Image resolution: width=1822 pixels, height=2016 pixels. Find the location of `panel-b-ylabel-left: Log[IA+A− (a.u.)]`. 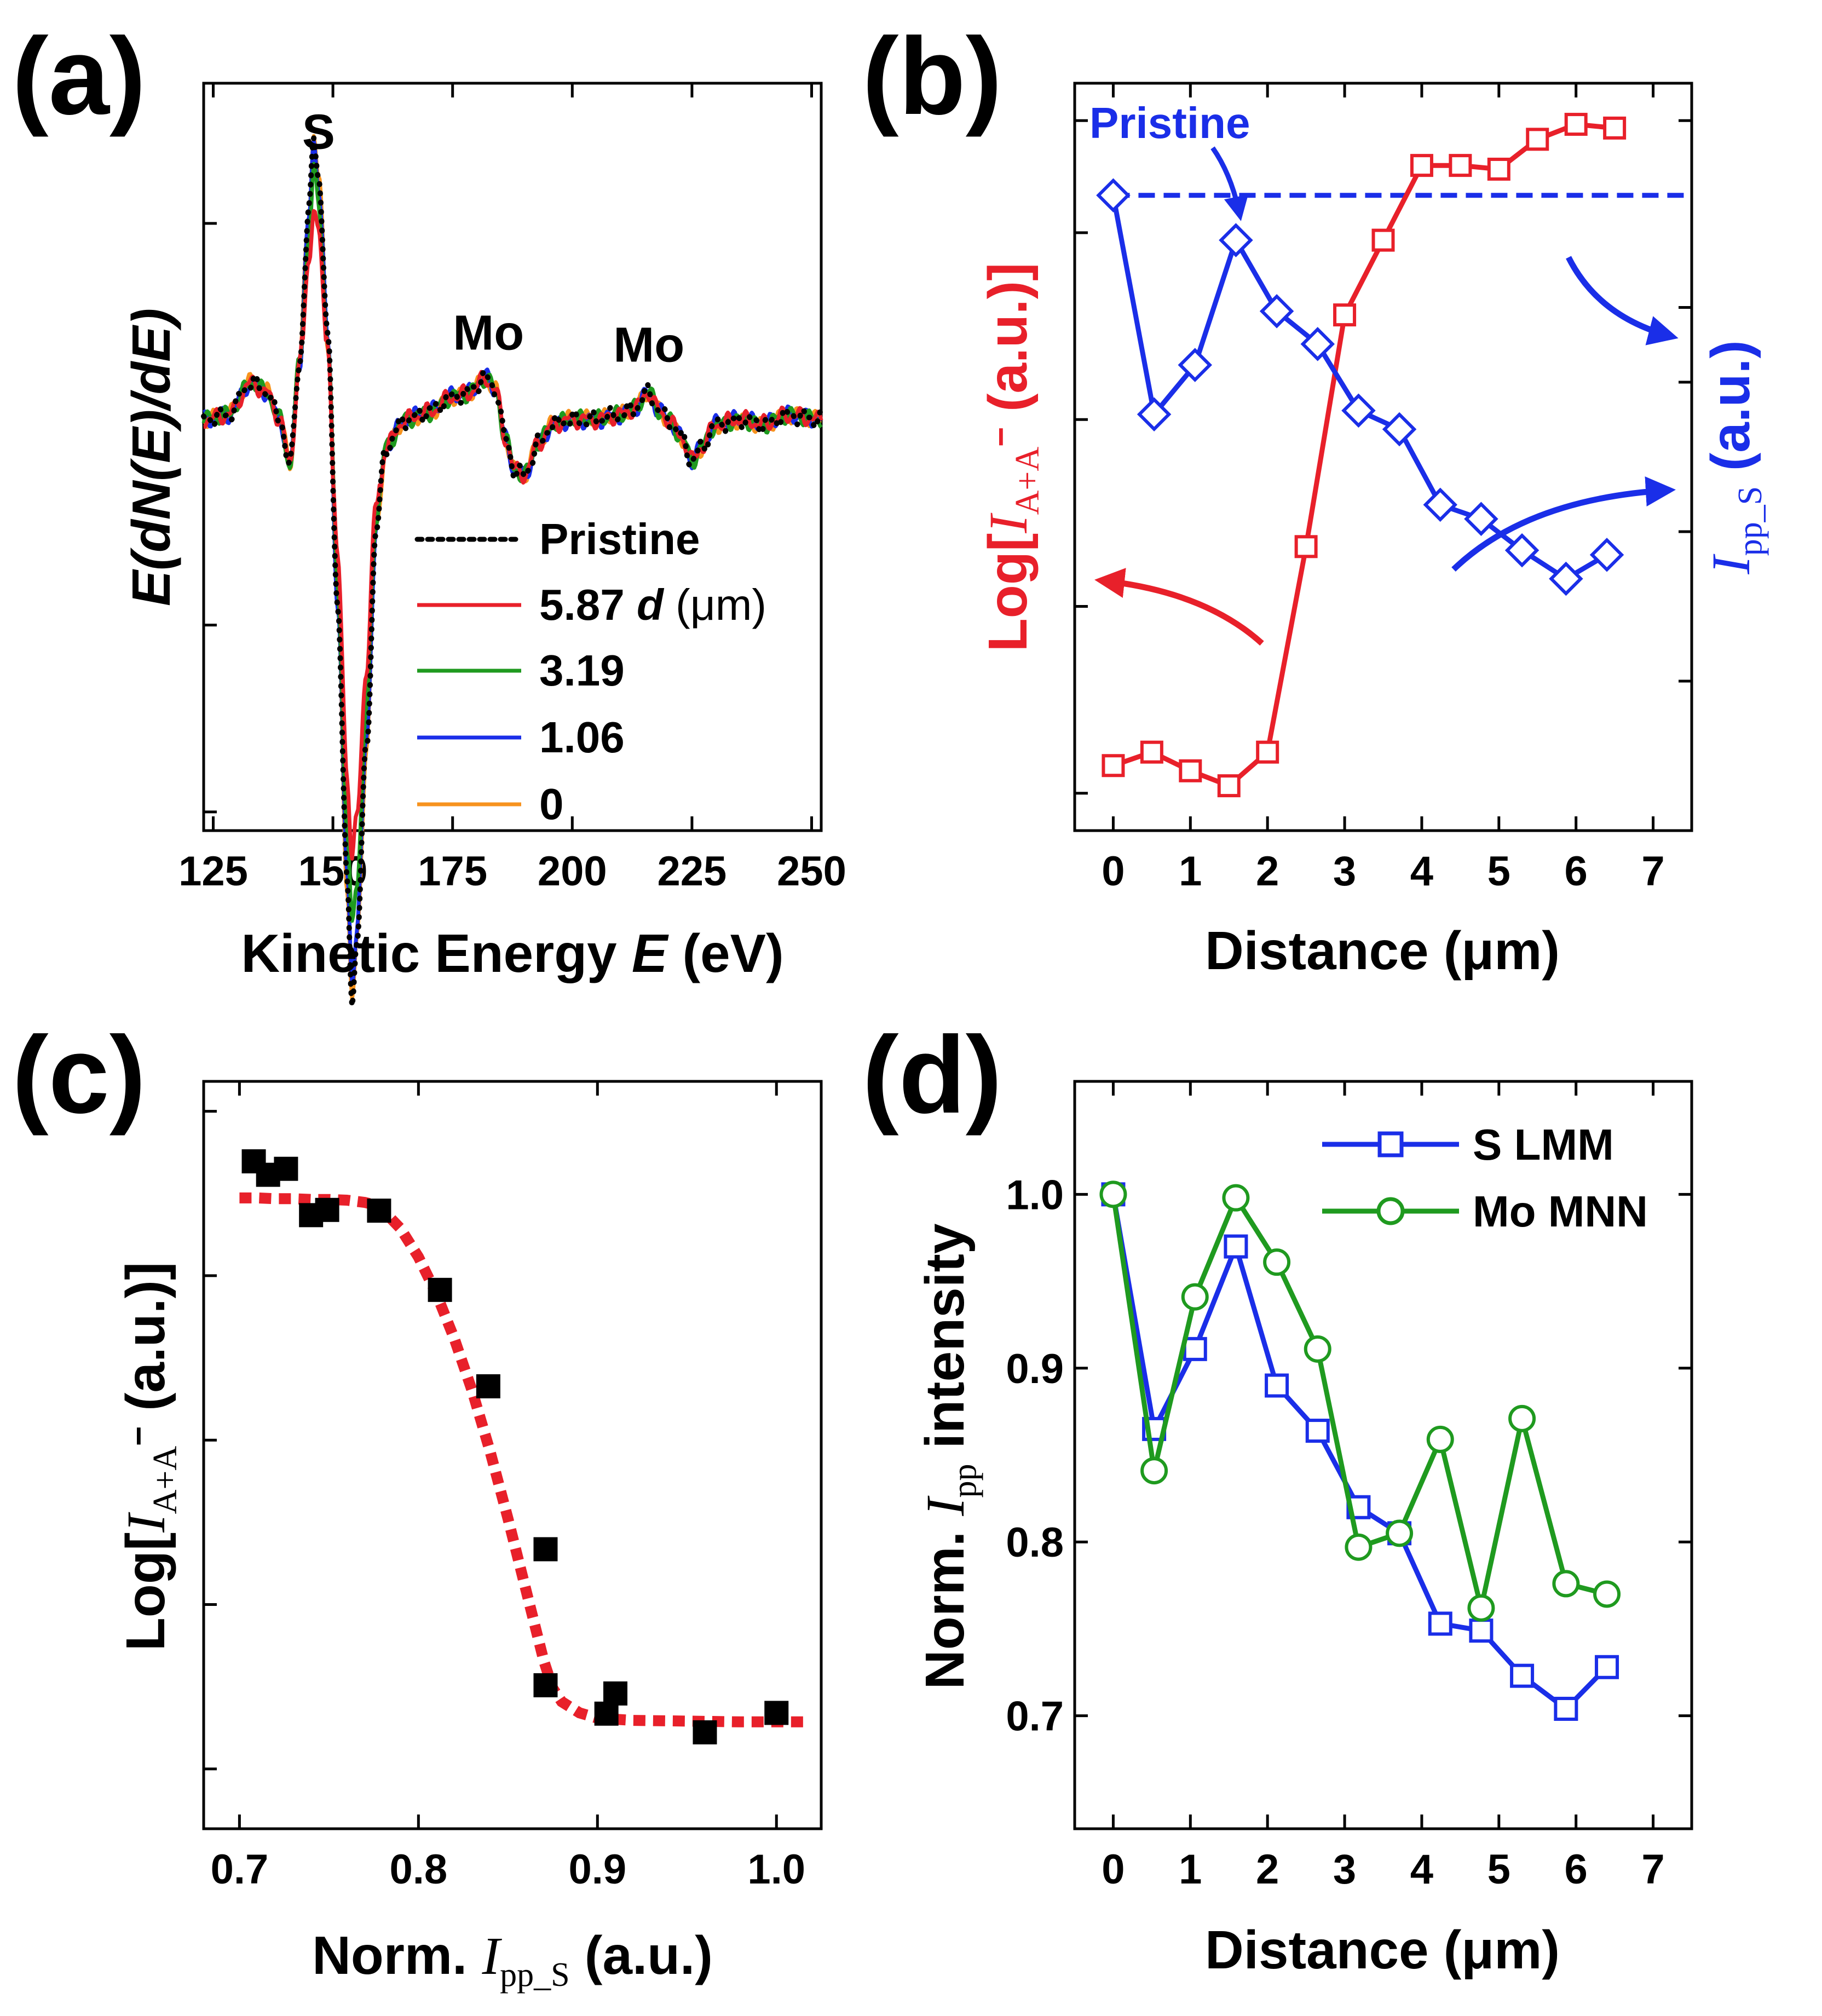

panel-b-ylabel-left: Log[IA+A− (a.u.)] is located at coordinates (1012, 457).